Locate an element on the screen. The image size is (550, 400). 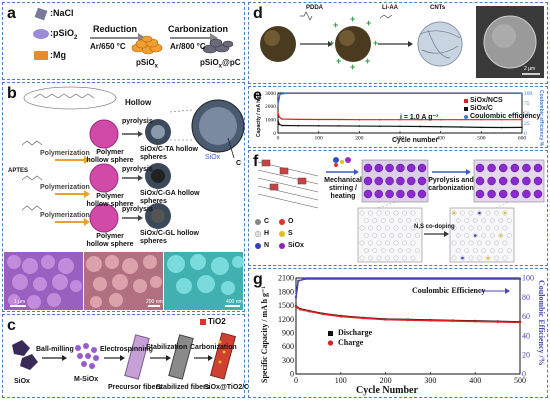
chart-e-y2tick: 75 is located at coordinates (527, 104).